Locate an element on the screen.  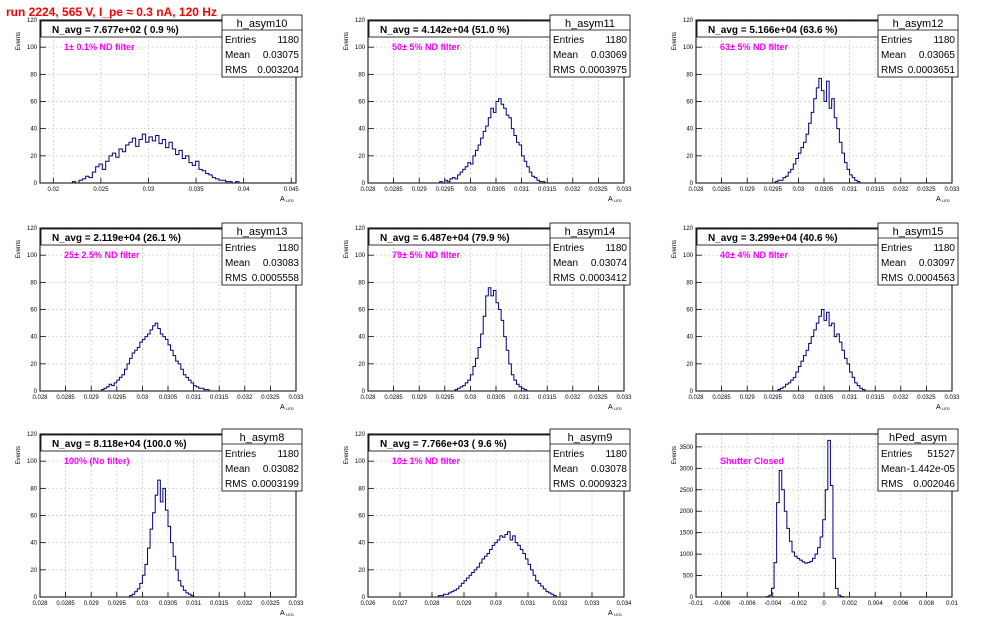
histogram-name: h_asym8 is located at coordinates (262, 438).